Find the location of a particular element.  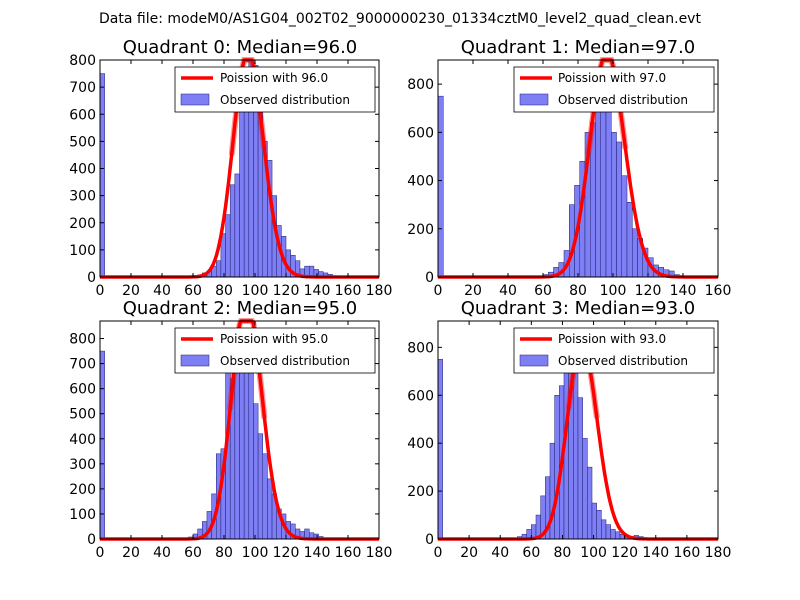

panel-title: Quadrant 0: Median=96.0 is located at coordinates (240, 47).